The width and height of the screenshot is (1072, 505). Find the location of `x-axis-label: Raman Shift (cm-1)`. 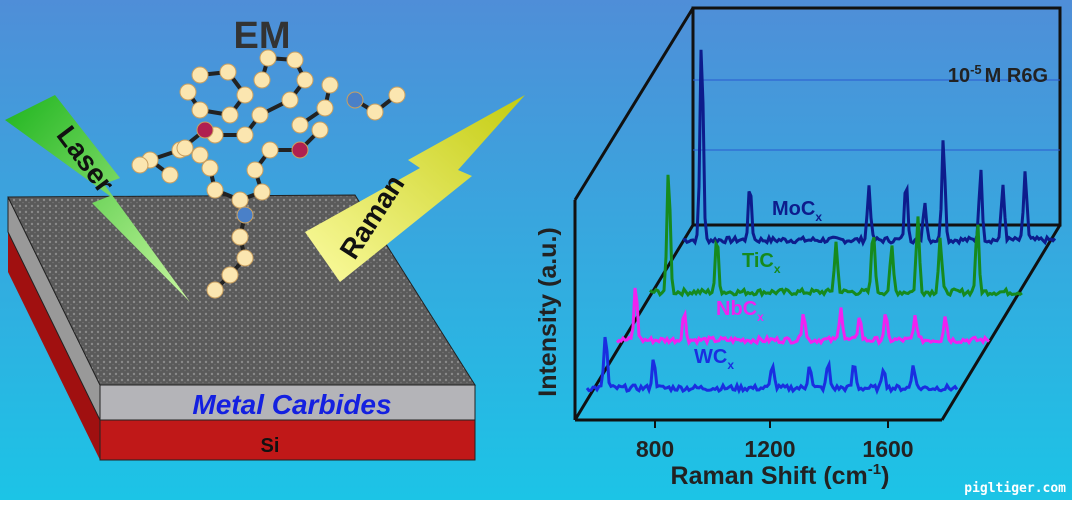

x-axis-label: Raman Shift (cm-1) is located at coordinates (780, 475).